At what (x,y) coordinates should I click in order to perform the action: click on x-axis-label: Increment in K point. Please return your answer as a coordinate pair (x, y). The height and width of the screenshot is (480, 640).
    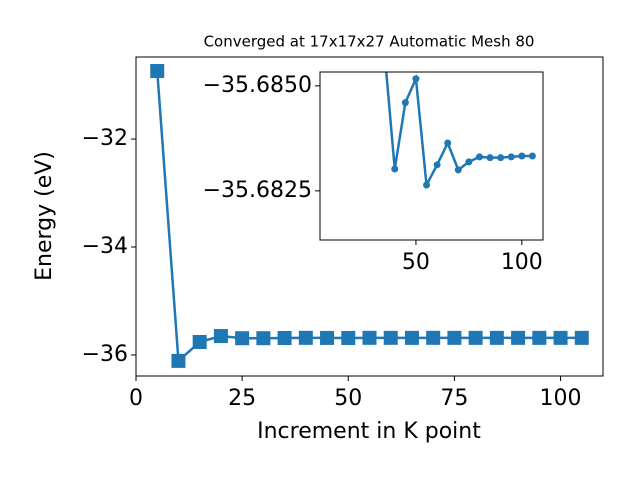
    Looking at the image, I should click on (369, 431).